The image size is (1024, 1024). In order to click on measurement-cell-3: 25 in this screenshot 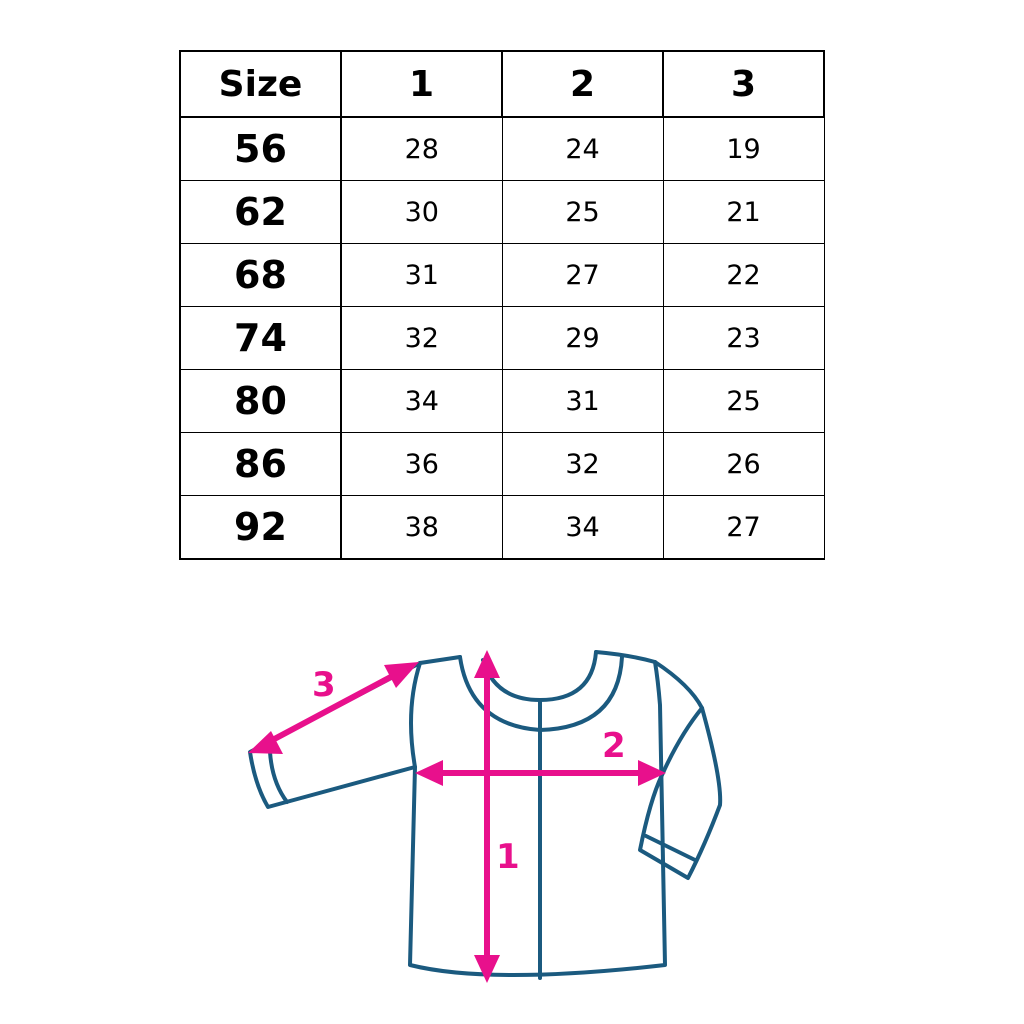, I will do `click(743, 401)`.